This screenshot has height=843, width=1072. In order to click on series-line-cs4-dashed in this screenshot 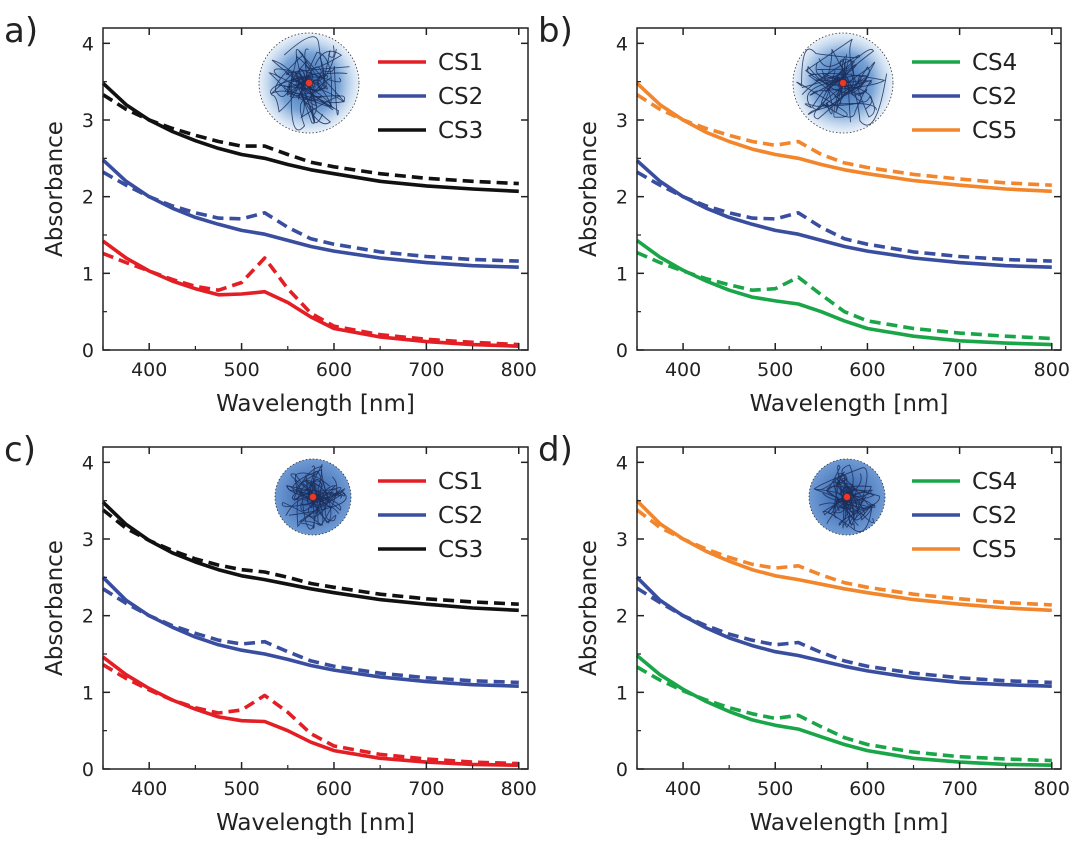, I will do `click(844, 714)`.